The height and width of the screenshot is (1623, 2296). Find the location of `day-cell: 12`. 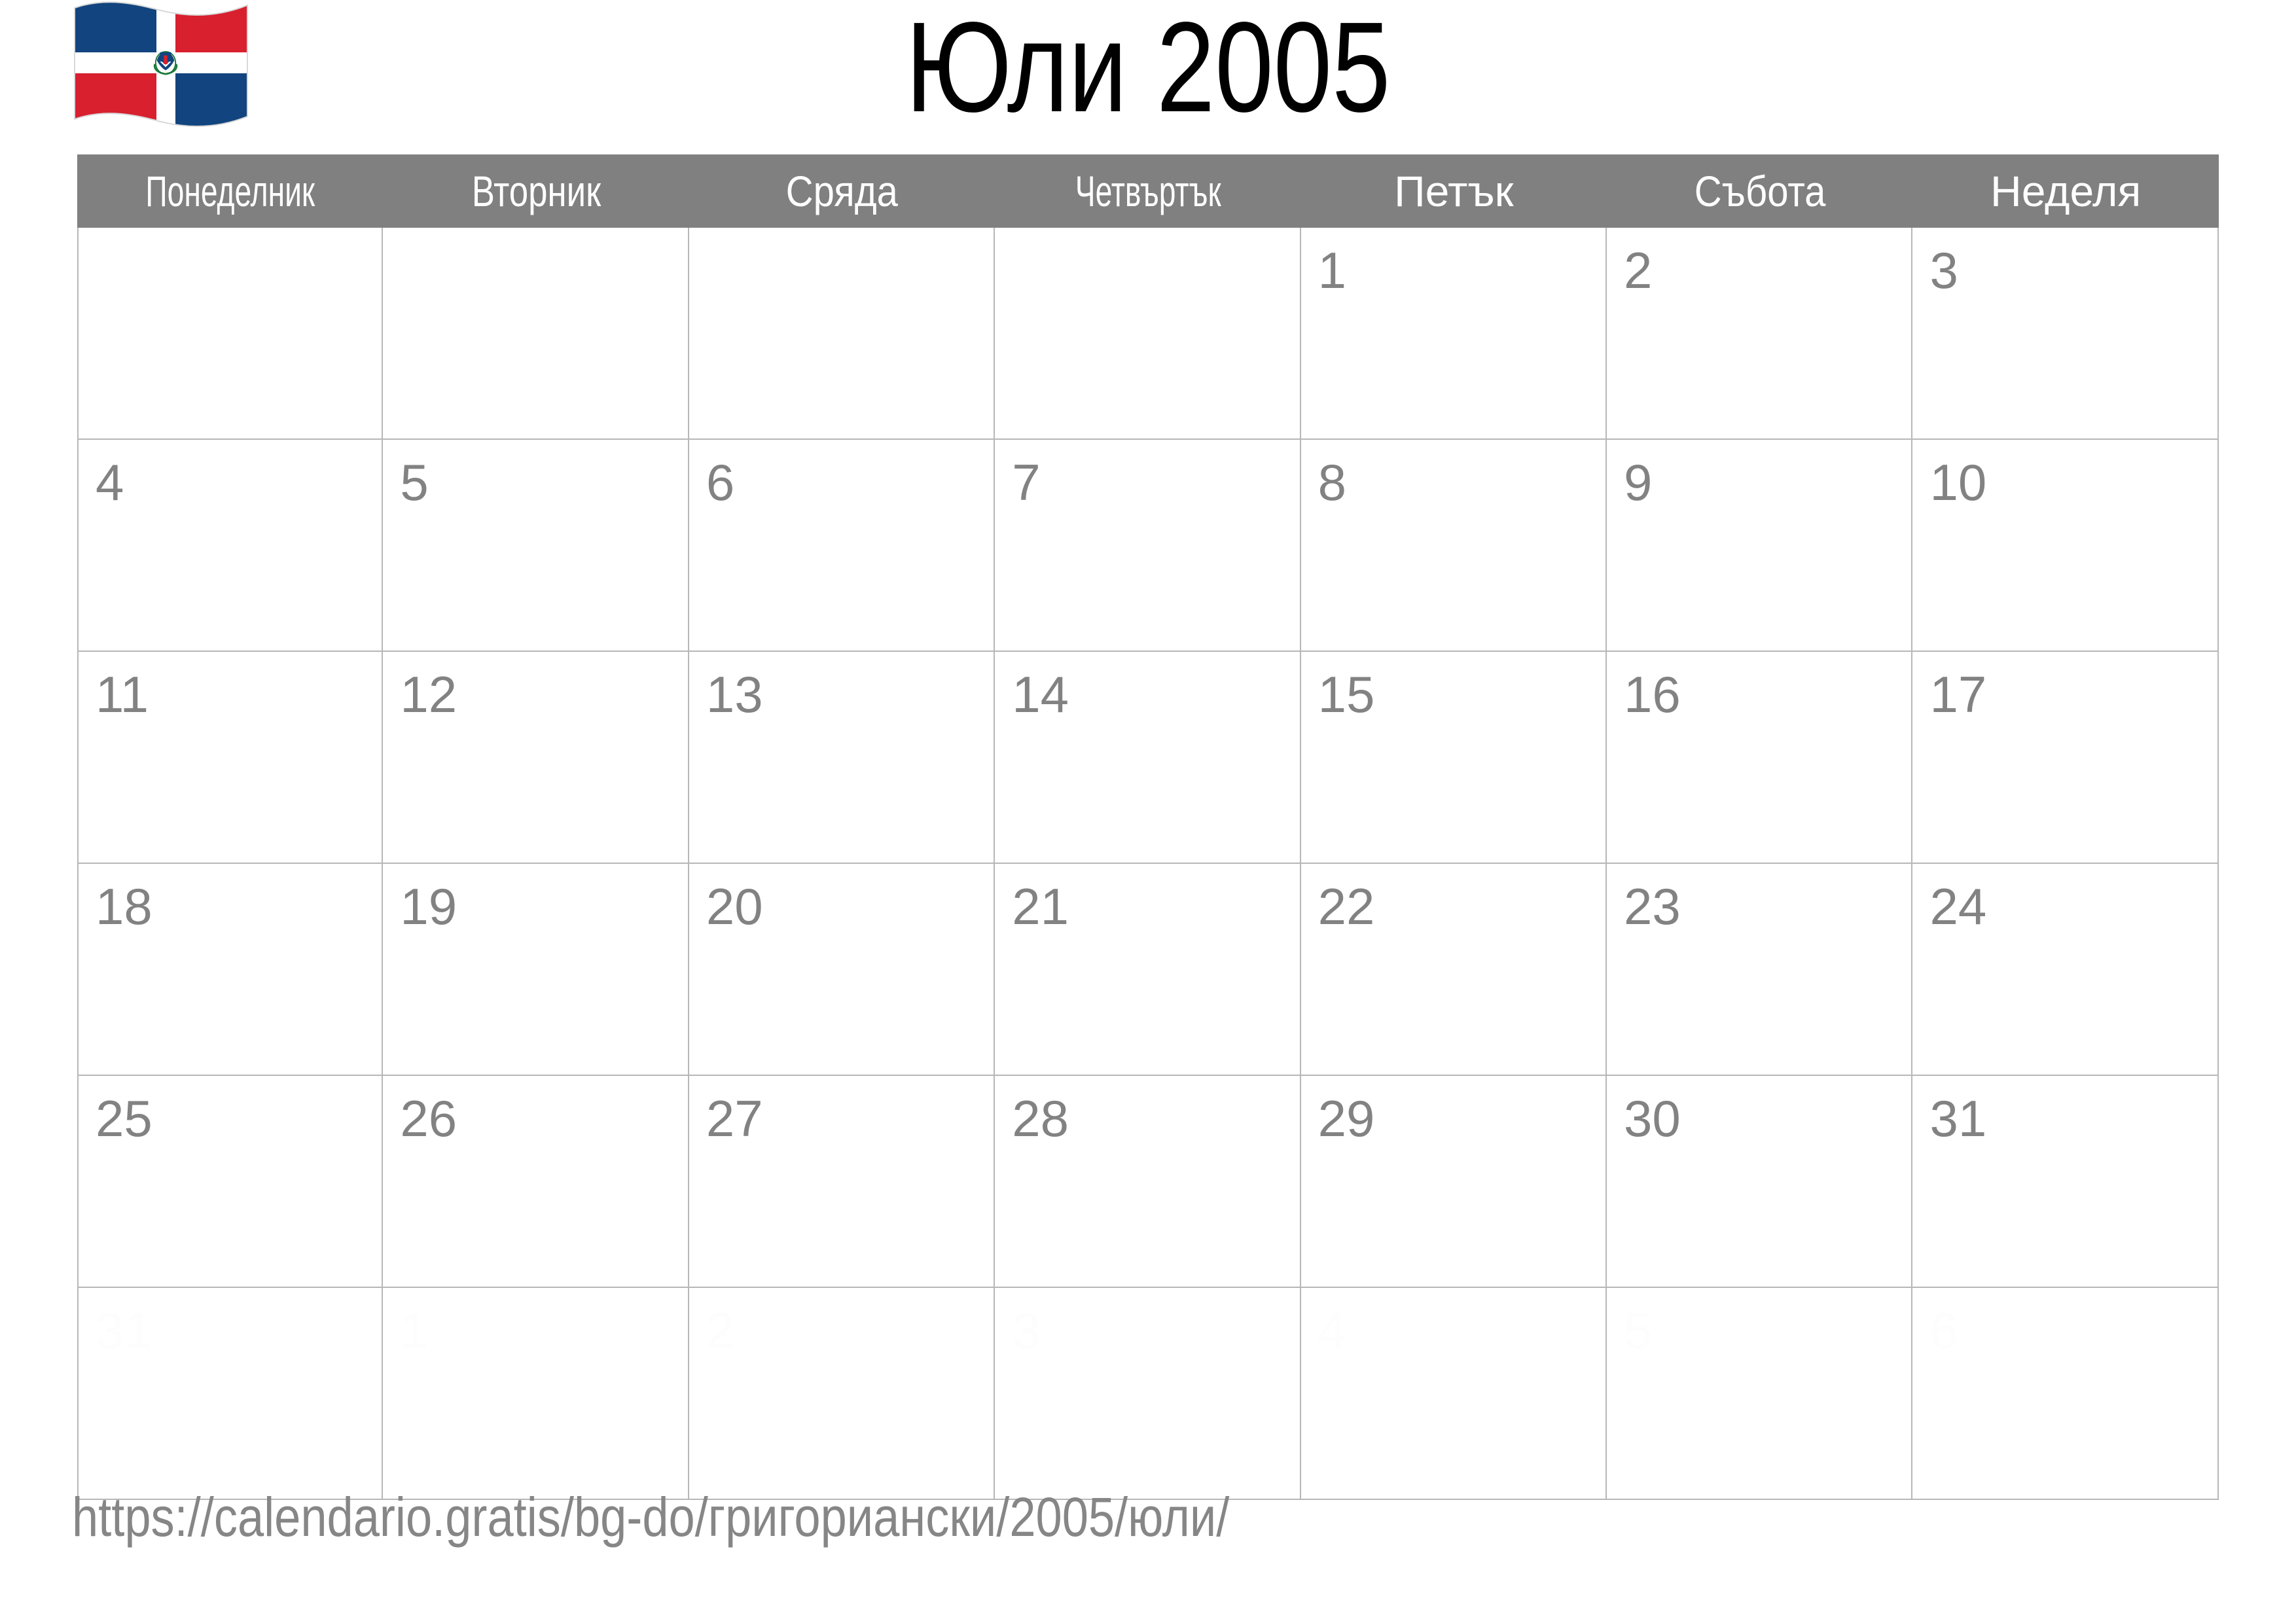

day-cell: 12 is located at coordinates (536, 757).